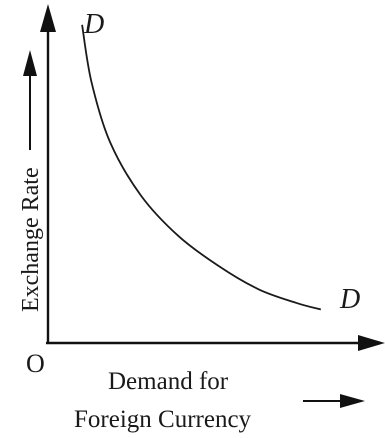 The width and height of the screenshot is (385, 438). I want to click on x-label-arrowhead, so click(352, 401).